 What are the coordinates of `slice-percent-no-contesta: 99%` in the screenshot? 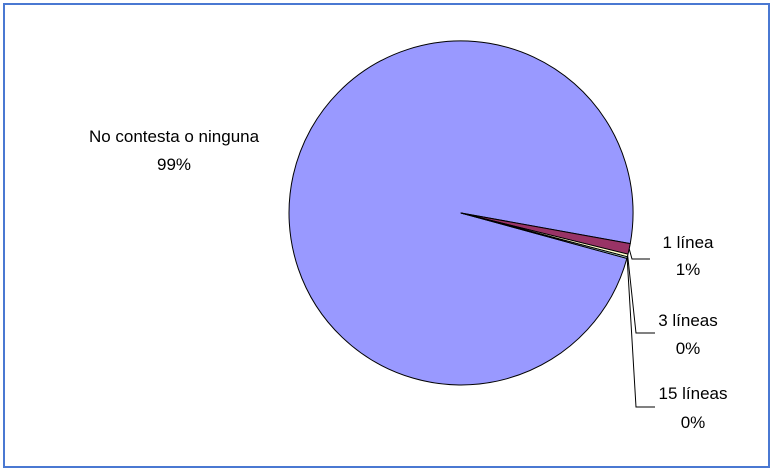 It's located at (174, 164).